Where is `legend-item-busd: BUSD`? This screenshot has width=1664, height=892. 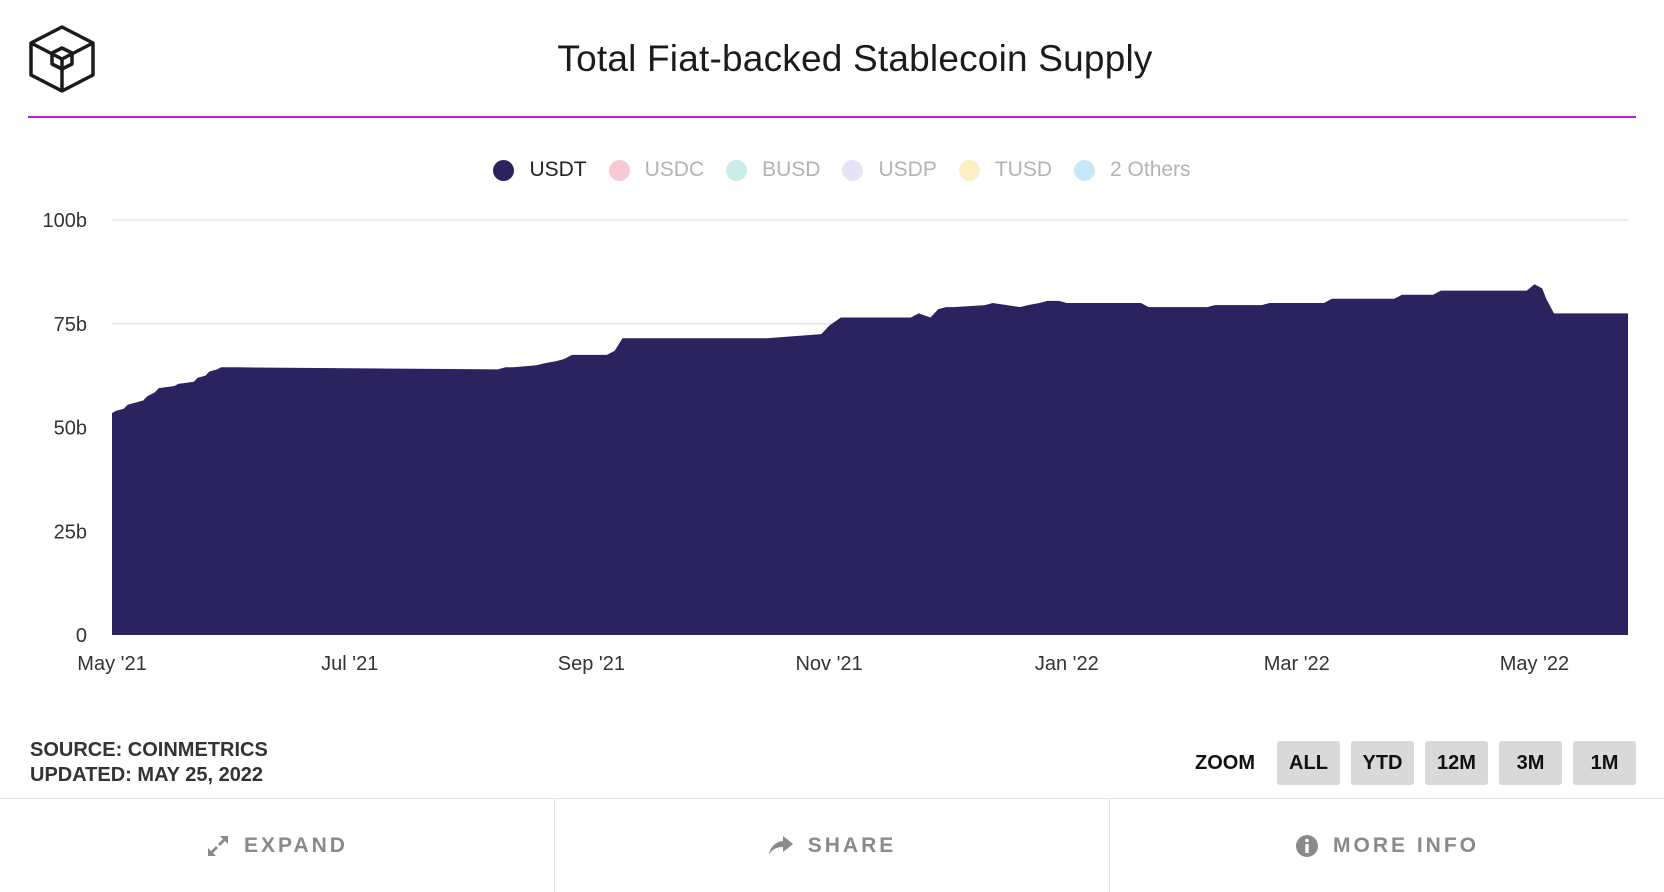
legend-item-busd: BUSD is located at coordinates (773, 170).